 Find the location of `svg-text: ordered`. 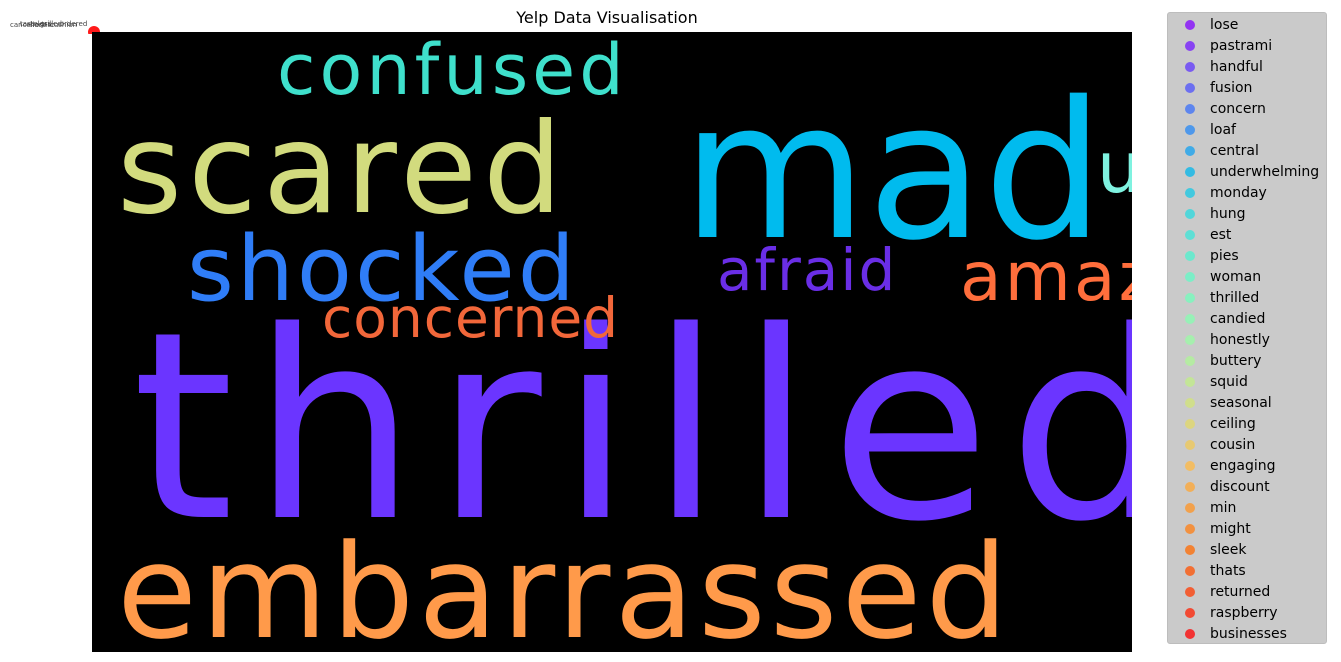

svg-text: ordered is located at coordinates (73, 24).